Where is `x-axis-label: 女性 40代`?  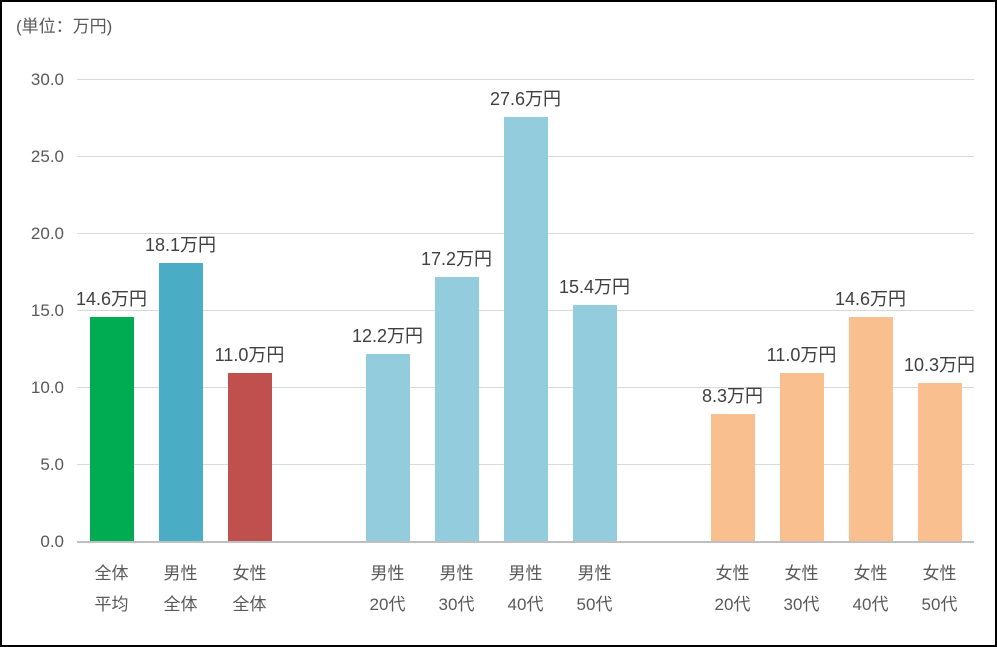 x-axis-label: 女性 40代 is located at coordinates (870, 589).